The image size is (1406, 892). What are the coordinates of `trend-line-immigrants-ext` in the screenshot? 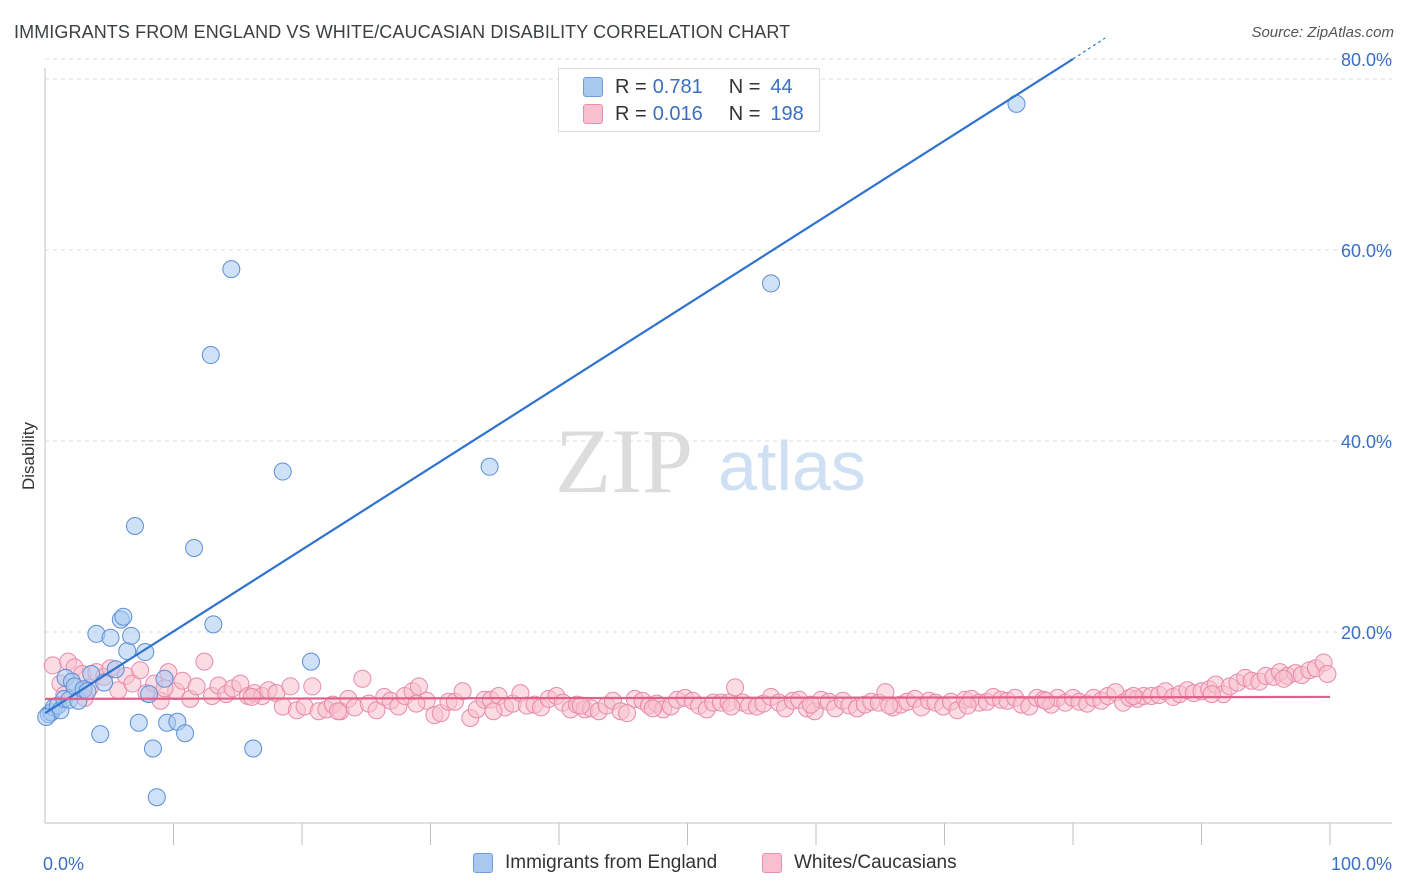 It's located at (1089, 48).